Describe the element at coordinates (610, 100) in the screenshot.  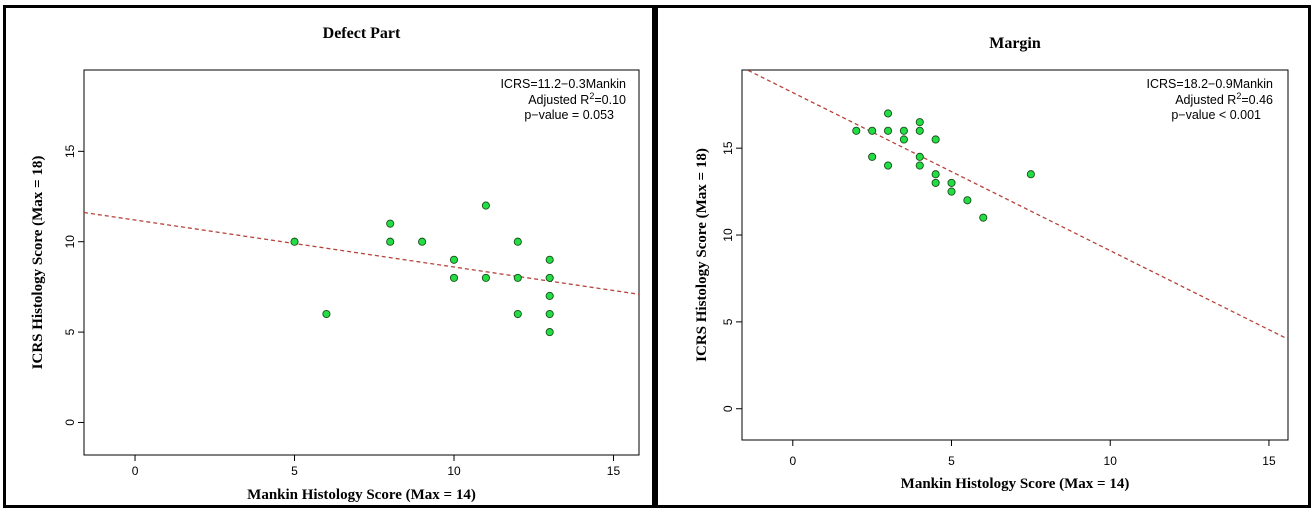
I see `adjusted-r-value: =0.10` at that location.